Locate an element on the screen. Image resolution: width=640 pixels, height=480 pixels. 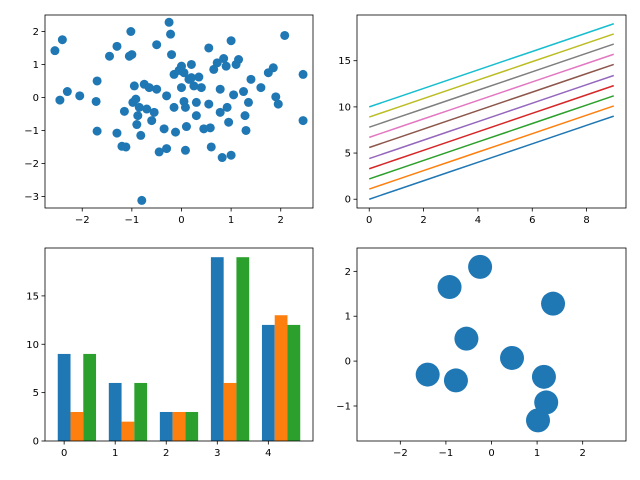
y-tick-label: 2 is located at coordinates (348, 272).